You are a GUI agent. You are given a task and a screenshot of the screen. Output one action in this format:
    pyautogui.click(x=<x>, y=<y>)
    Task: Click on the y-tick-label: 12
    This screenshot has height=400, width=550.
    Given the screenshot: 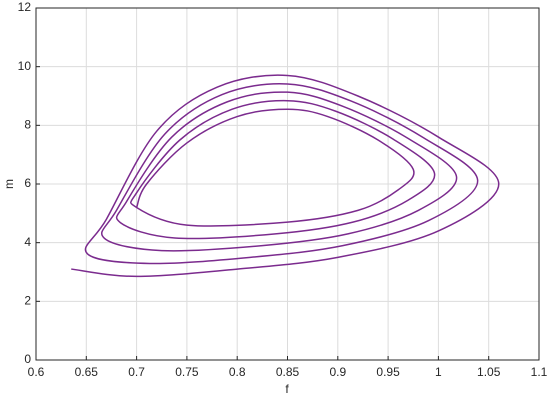 What is the action you would take?
    pyautogui.click(x=25, y=7)
    